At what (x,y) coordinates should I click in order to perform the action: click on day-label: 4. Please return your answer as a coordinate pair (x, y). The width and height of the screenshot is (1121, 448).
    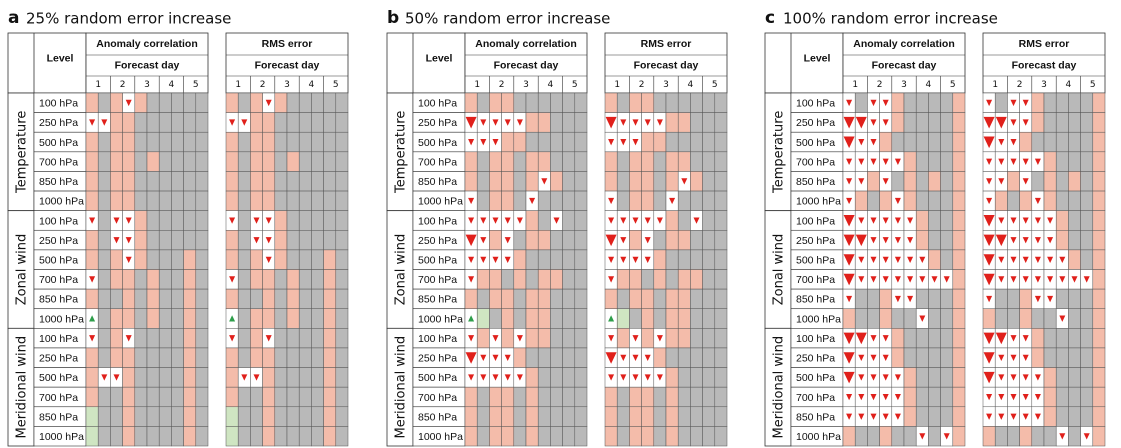
    Looking at the image, I should click on (172, 85).